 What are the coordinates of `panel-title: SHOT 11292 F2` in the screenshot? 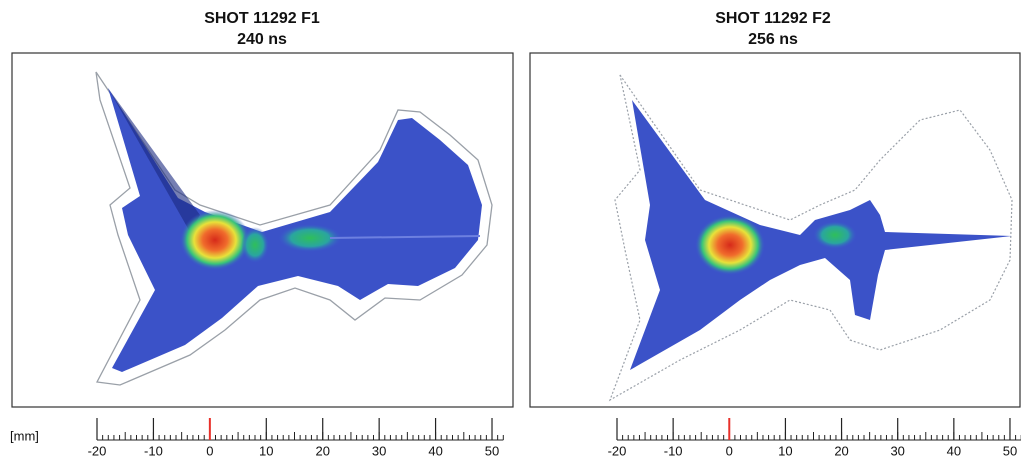 It's located at (773, 18).